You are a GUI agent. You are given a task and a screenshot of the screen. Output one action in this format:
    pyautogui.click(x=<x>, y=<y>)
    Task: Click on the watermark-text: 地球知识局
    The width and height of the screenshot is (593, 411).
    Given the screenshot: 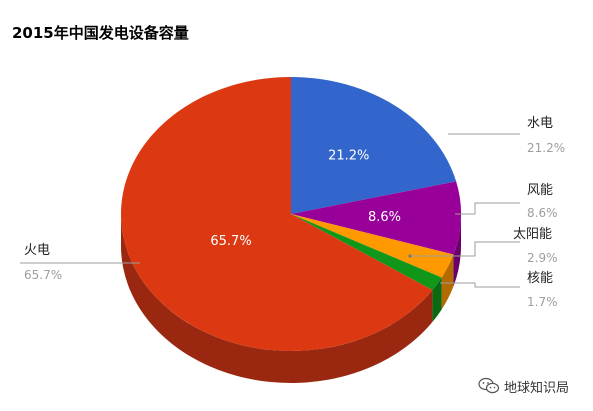 What is the action you would take?
    pyautogui.click(x=537, y=388)
    